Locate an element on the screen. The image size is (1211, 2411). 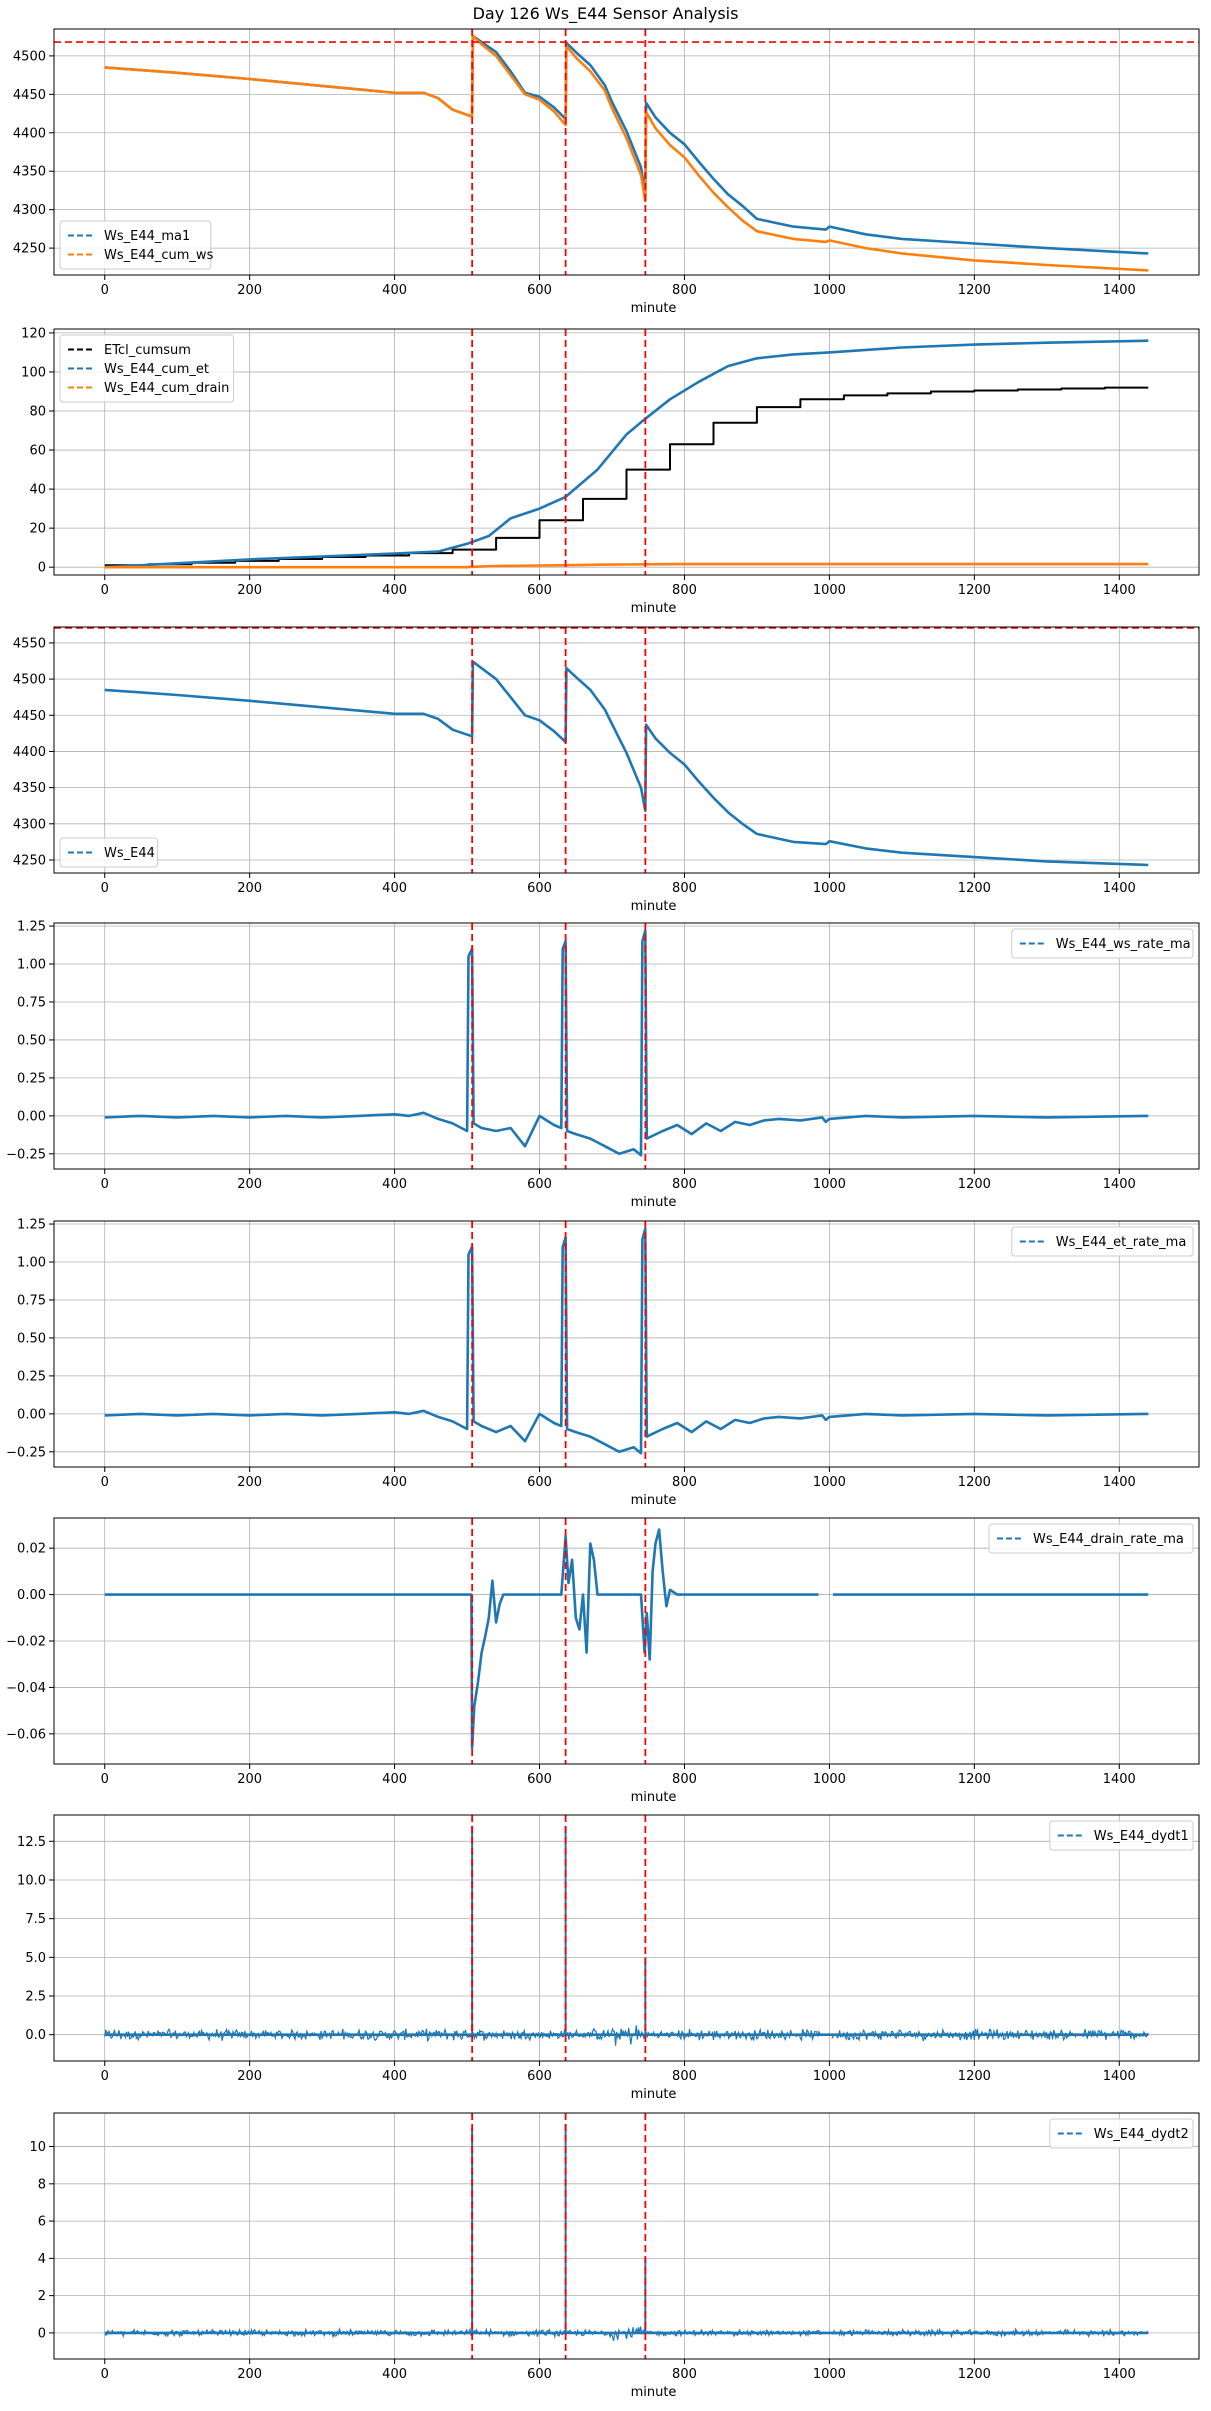
legend-label: Ws_E44_dydt2 is located at coordinates (1141, 2134).